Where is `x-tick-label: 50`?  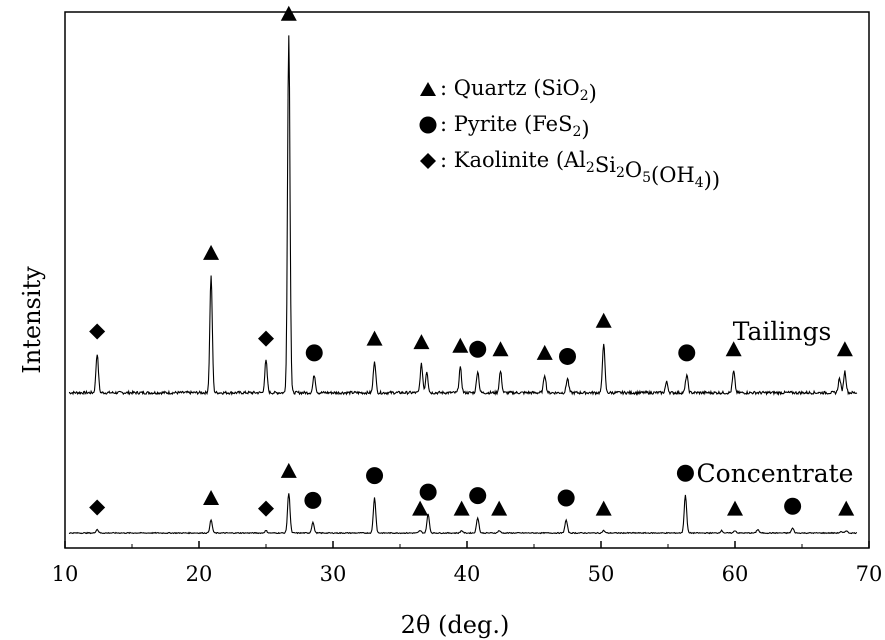 x-tick-label: 50 is located at coordinates (601, 574).